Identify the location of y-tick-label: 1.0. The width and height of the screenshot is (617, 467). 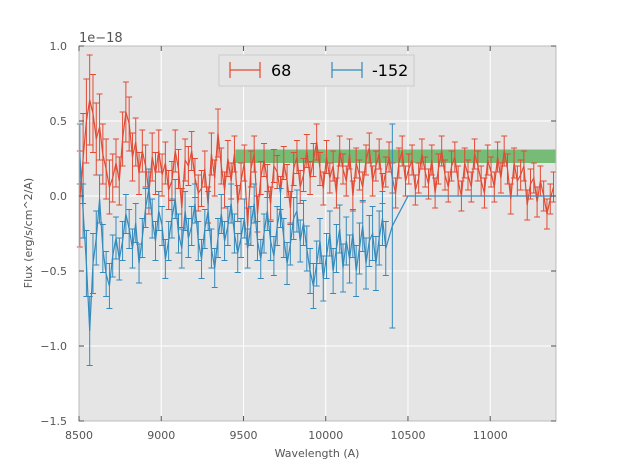
(59, 46).